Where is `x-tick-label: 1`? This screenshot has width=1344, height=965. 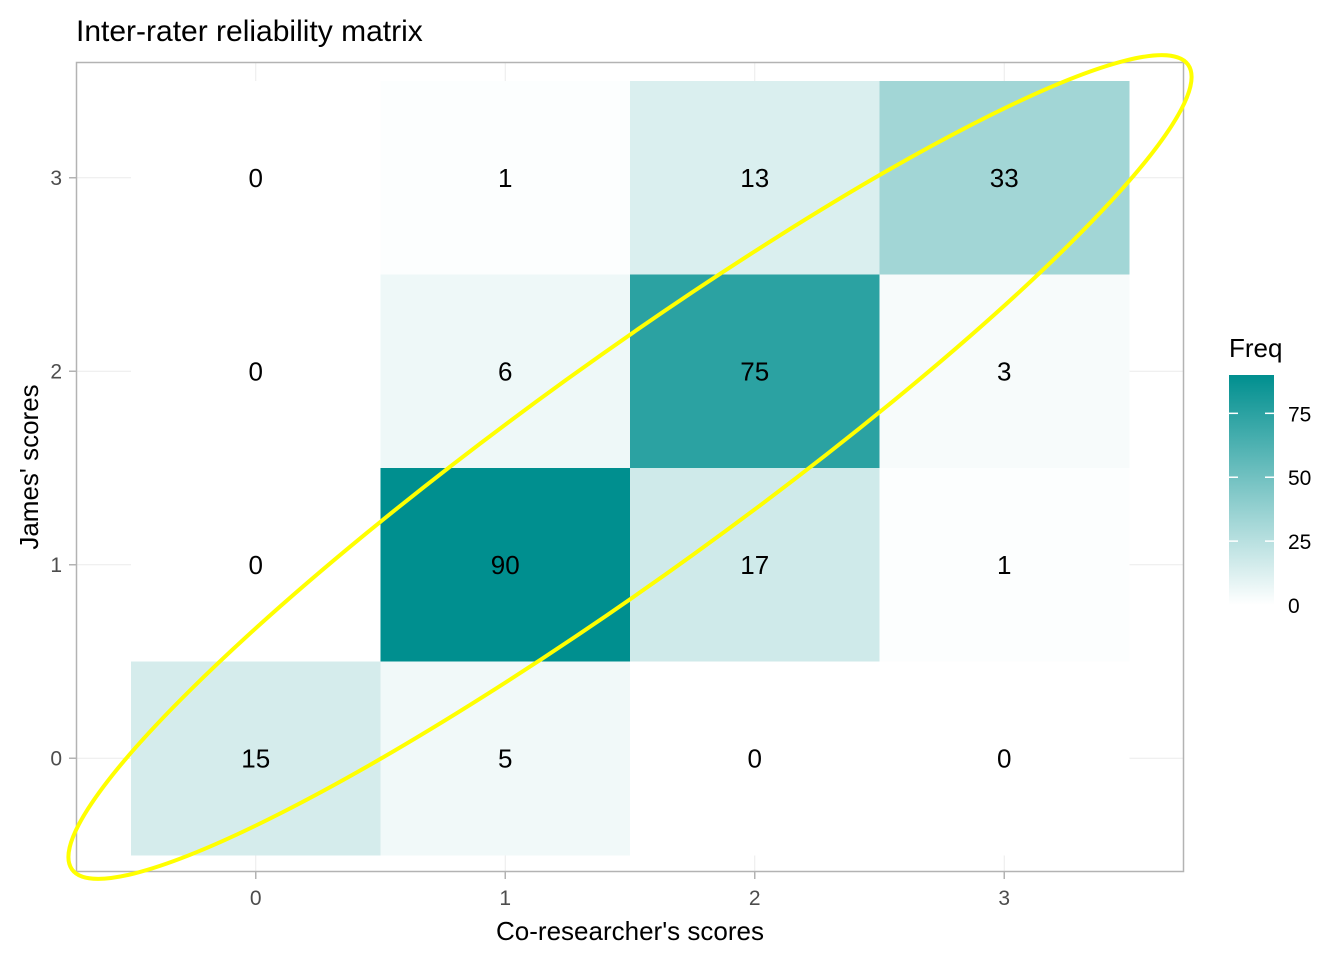 x-tick-label: 1 is located at coordinates (505, 898).